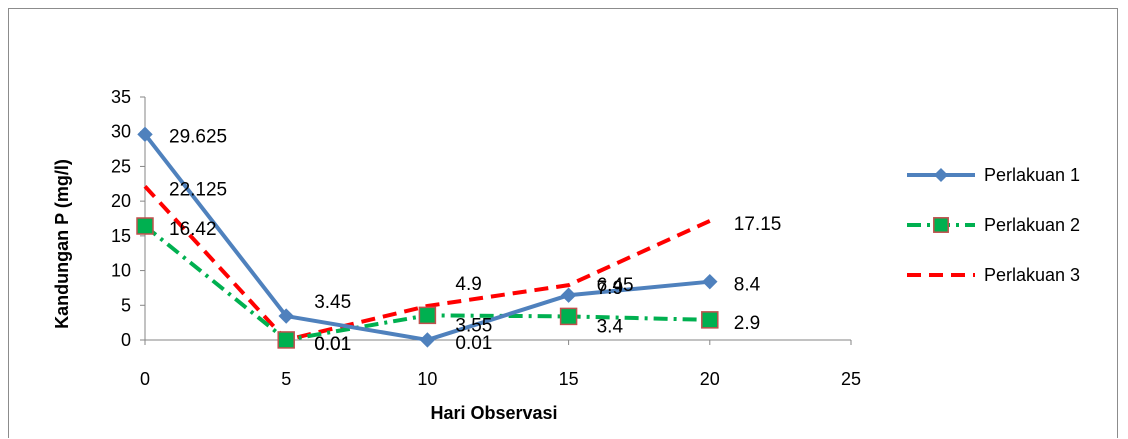 The width and height of the screenshot is (1128, 439). What do you see at coordinates (121, 132) in the screenshot?
I see `y-tick-label: 30` at bounding box center [121, 132].